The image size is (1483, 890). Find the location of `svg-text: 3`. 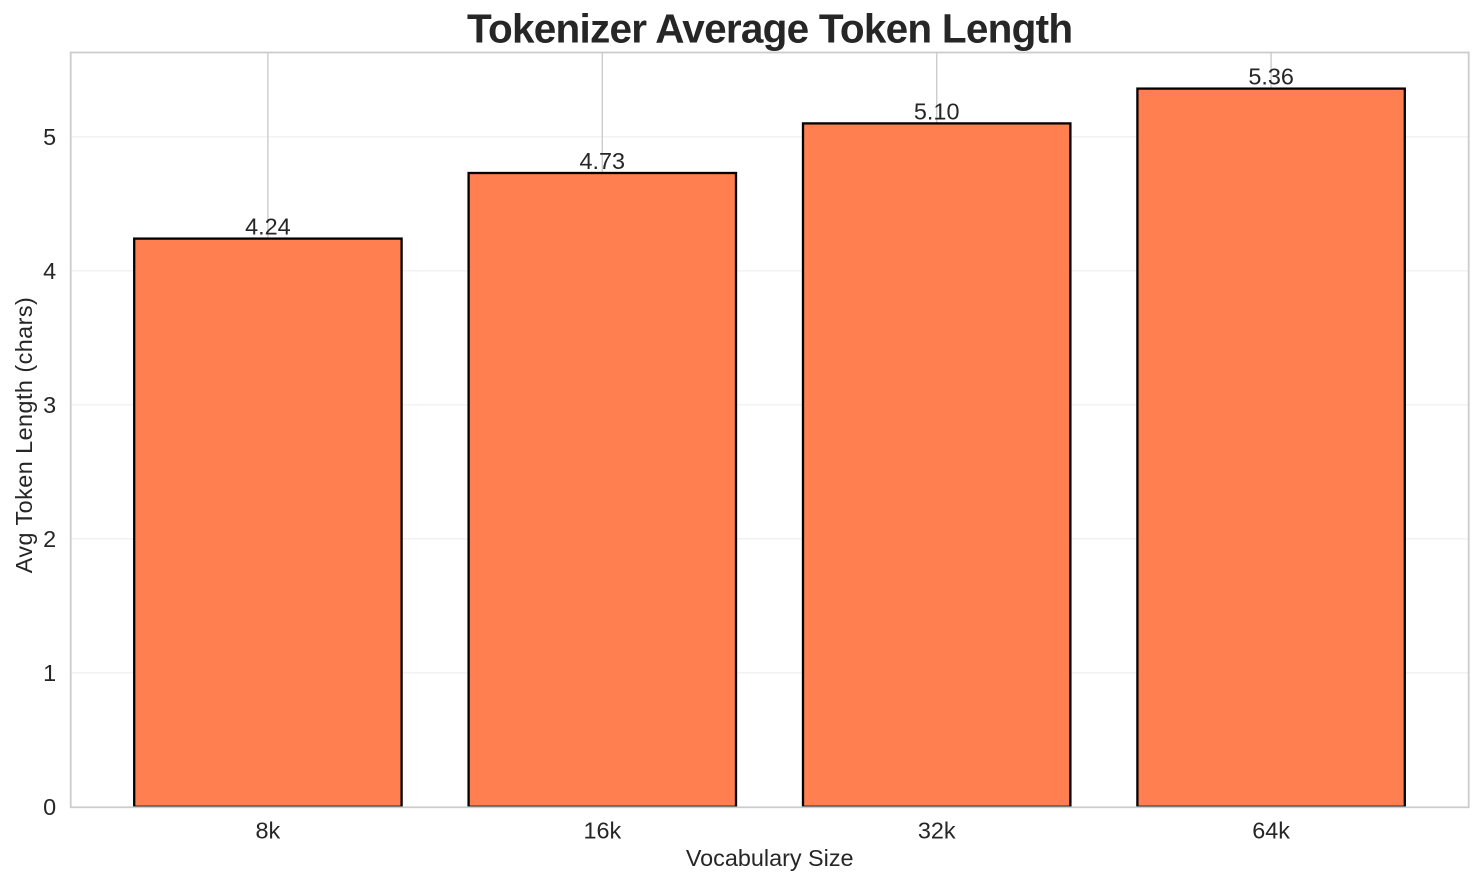

svg-text: 3 is located at coordinates (49, 405).